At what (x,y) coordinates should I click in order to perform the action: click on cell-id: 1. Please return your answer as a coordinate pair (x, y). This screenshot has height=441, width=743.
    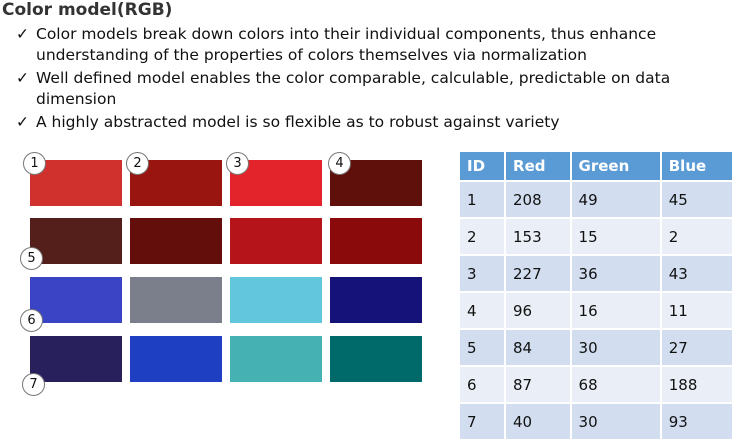
    Looking at the image, I should click on (482, 199).